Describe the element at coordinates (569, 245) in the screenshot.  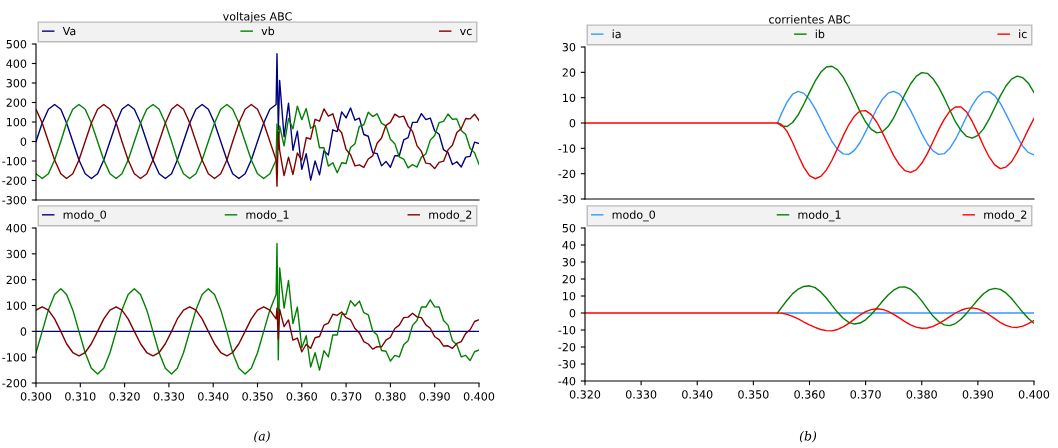
I see `y-tick-label: 40` at that location.